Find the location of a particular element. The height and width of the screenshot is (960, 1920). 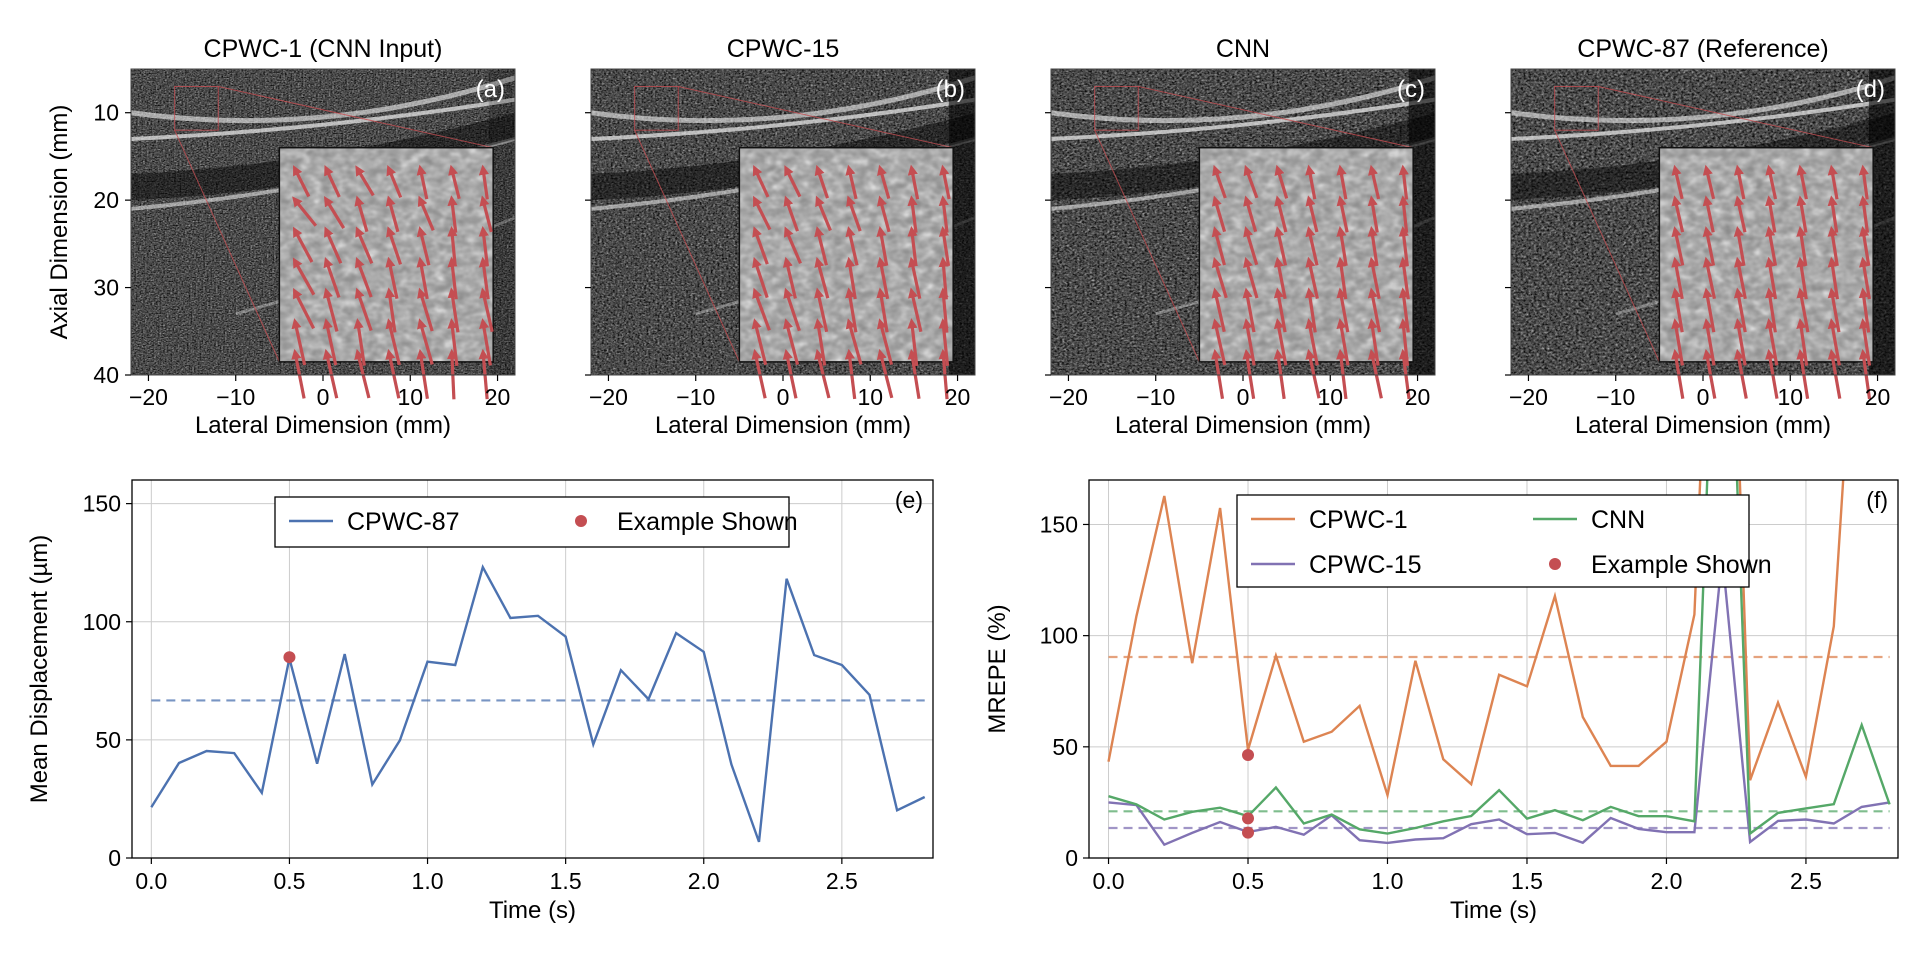

inset-texture is located at coordinates (1306, 254).